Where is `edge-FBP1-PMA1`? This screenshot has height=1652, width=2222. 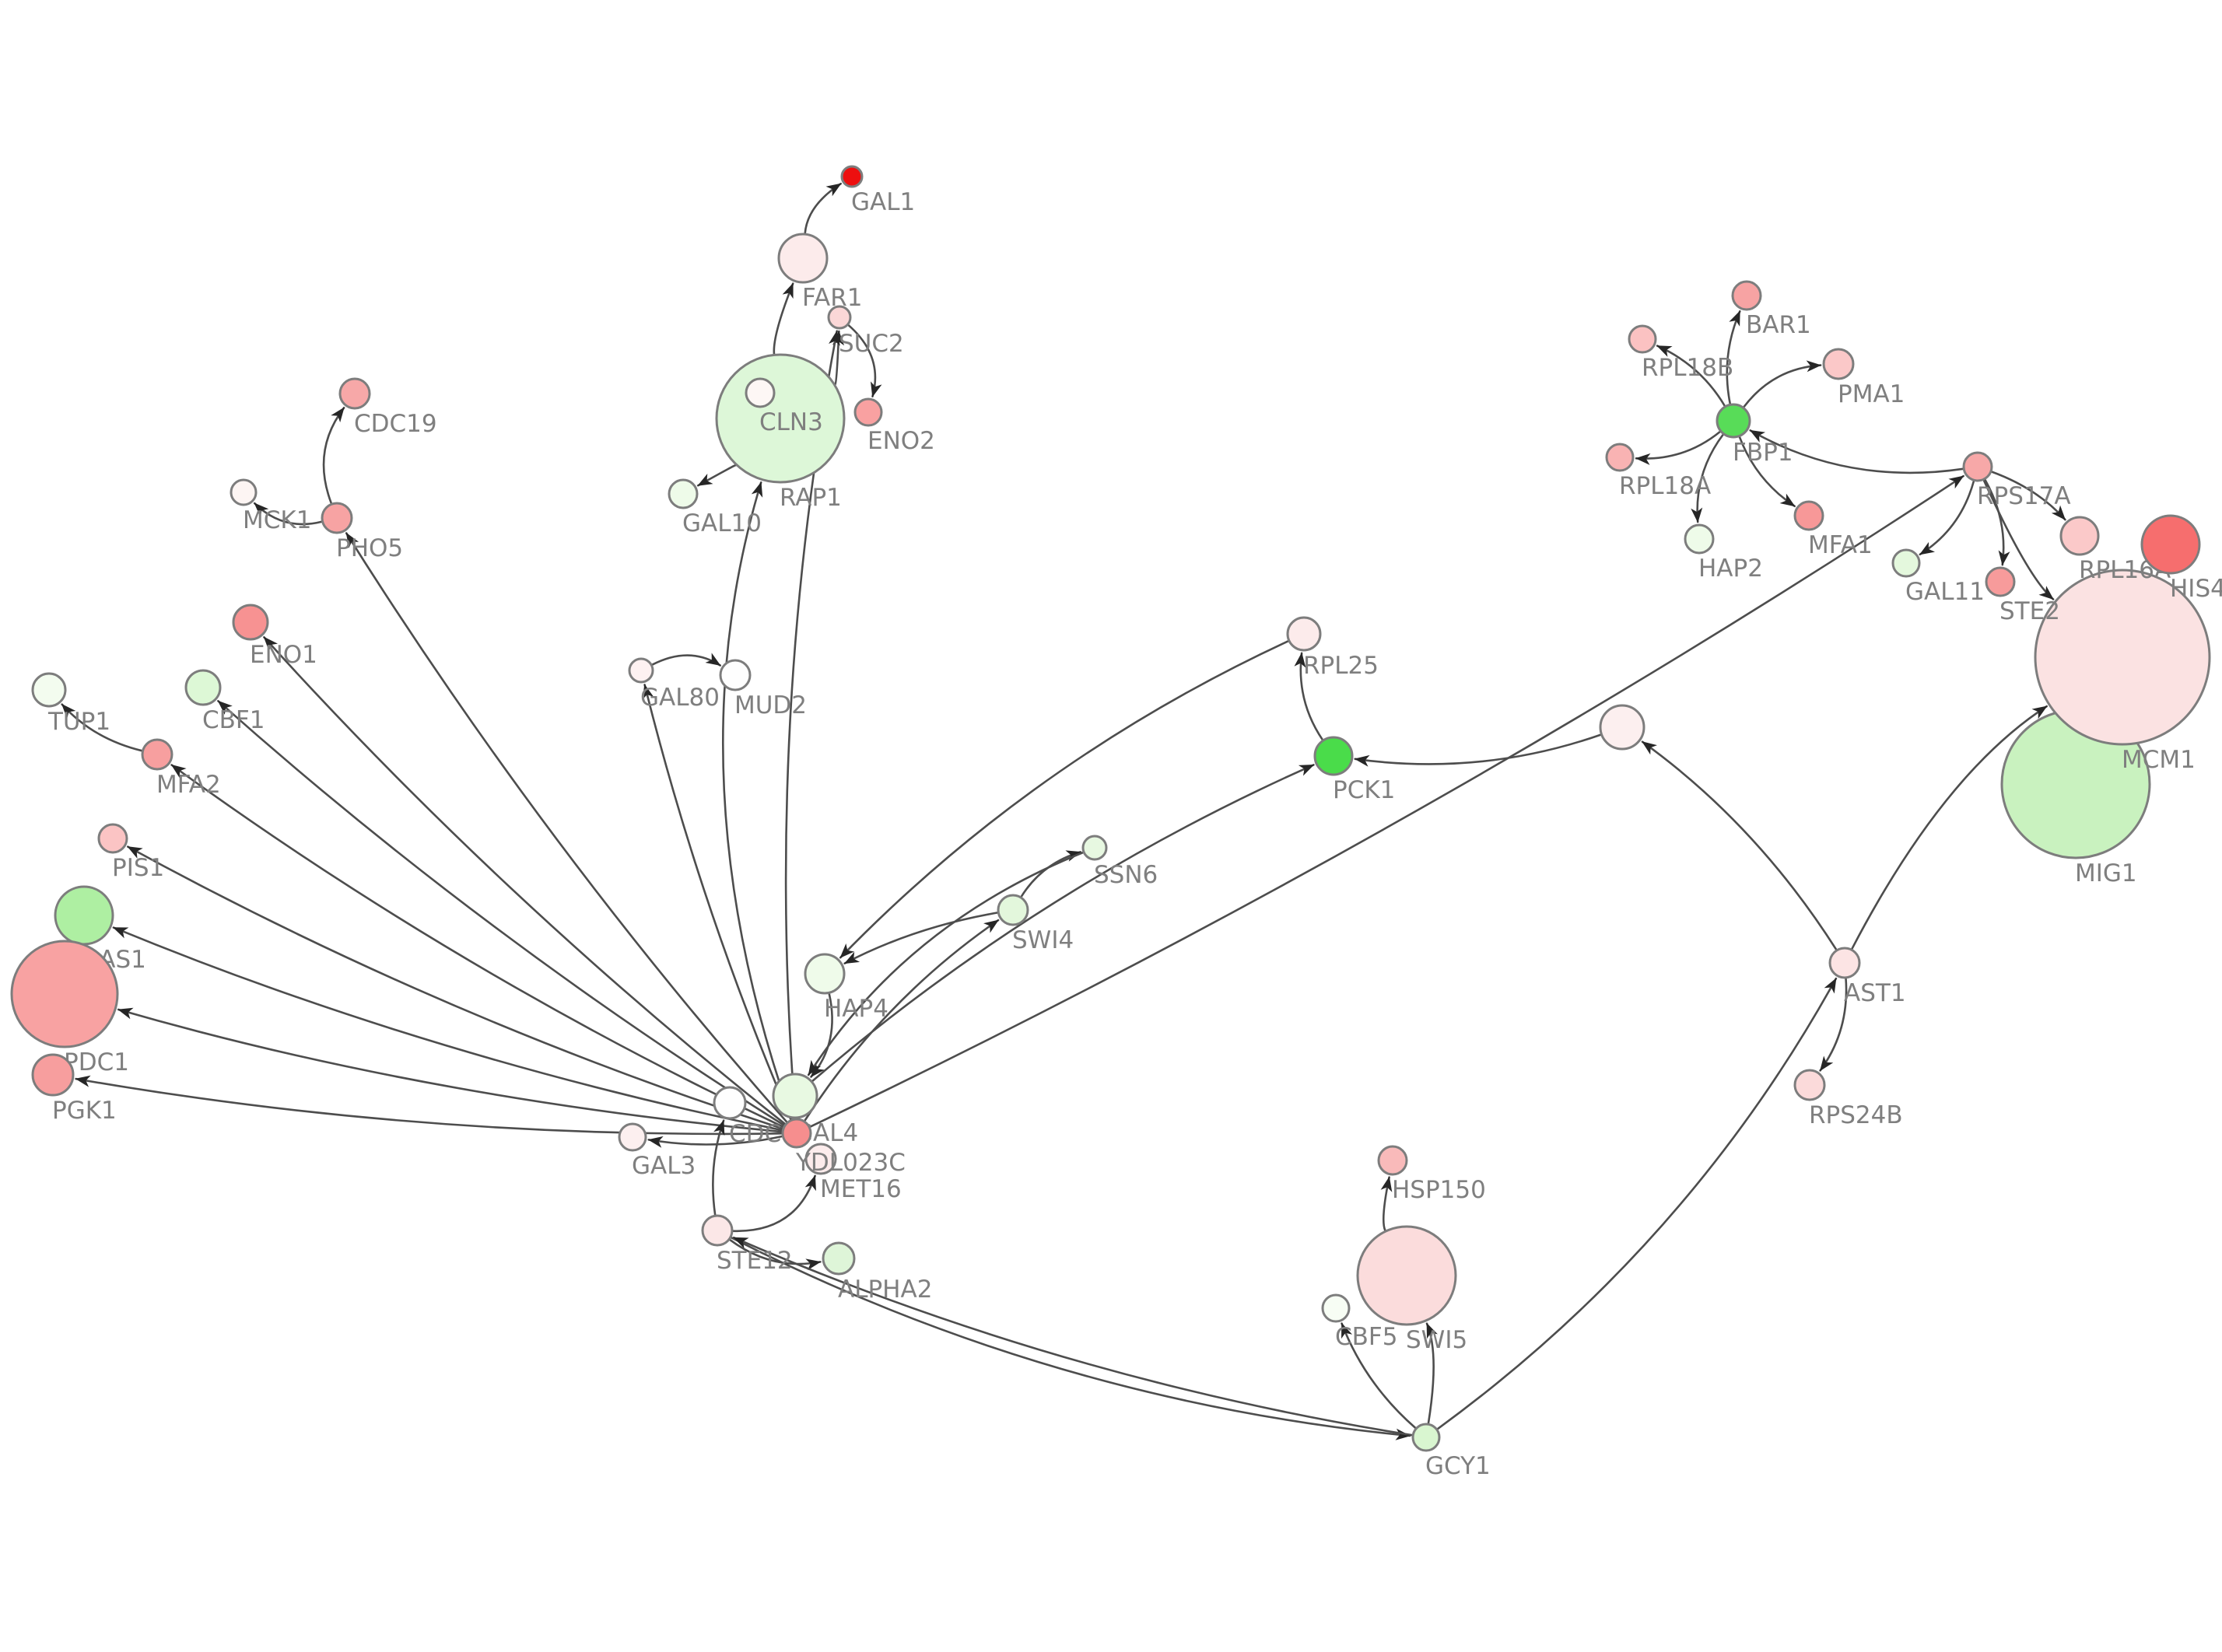 edge-FBP1-PMA1 is located at coordinates (1782, 384).